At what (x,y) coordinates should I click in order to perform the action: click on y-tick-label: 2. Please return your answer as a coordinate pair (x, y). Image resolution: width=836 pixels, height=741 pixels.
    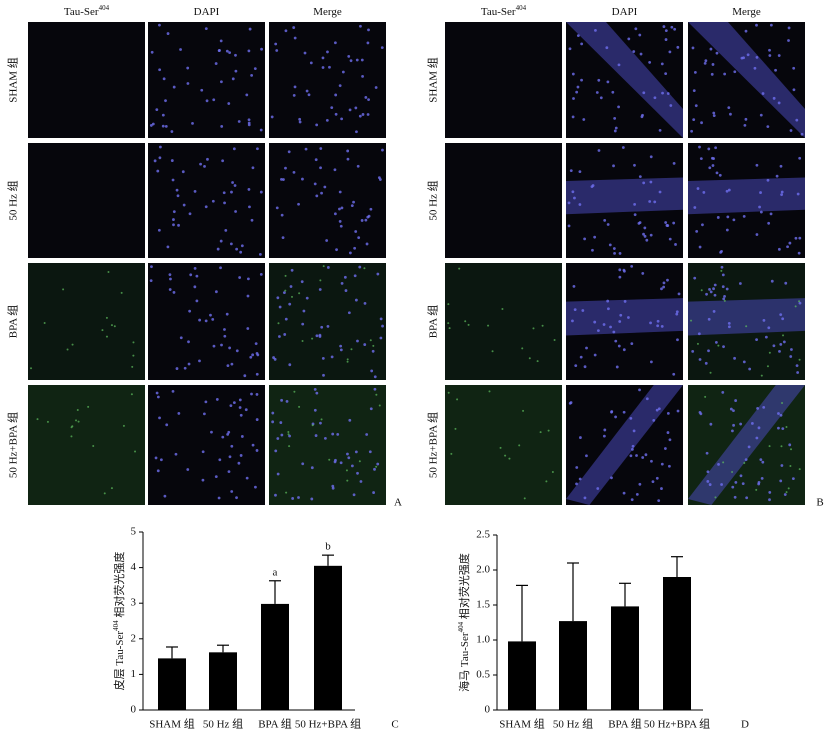
    Looking at the image, I should click on (134, 638).